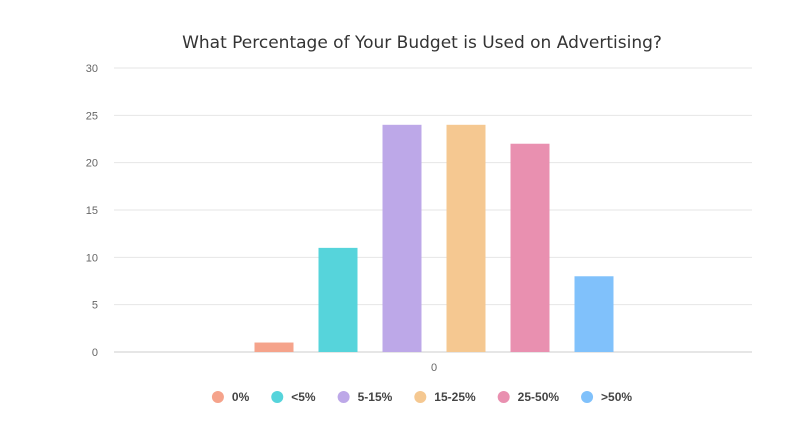 The width and height of the screenshot is (807, 443). Describe the element at coordinates (402, 238) in the screenshot. I see `bar-5-15%` at that location.